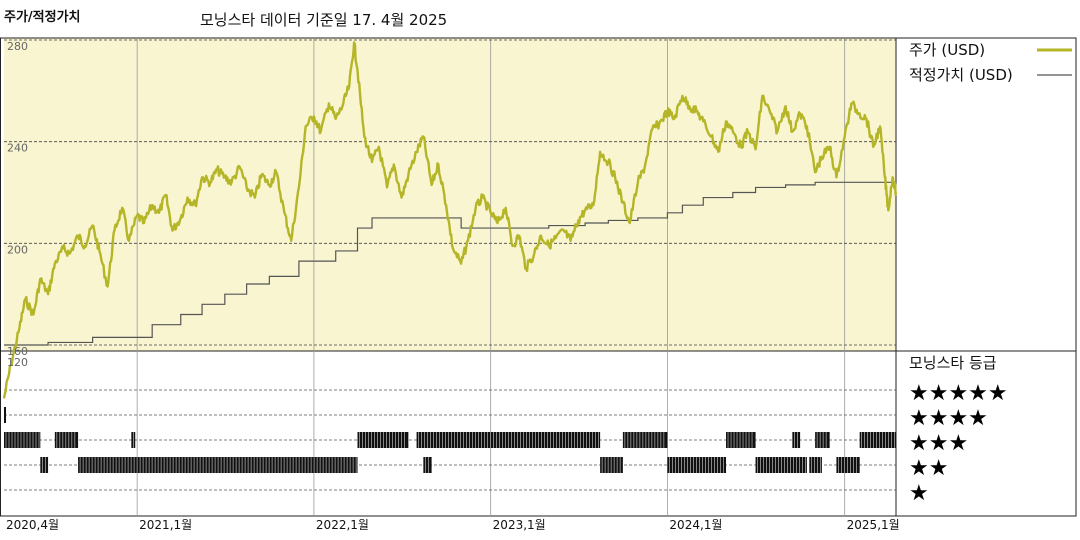 Image resolution: width=1080 pixels, height=540 pixels. Describe the element at coordinates (695, 525) in the screenshot. I see `x-tick-label: 2024,1월` at that location.